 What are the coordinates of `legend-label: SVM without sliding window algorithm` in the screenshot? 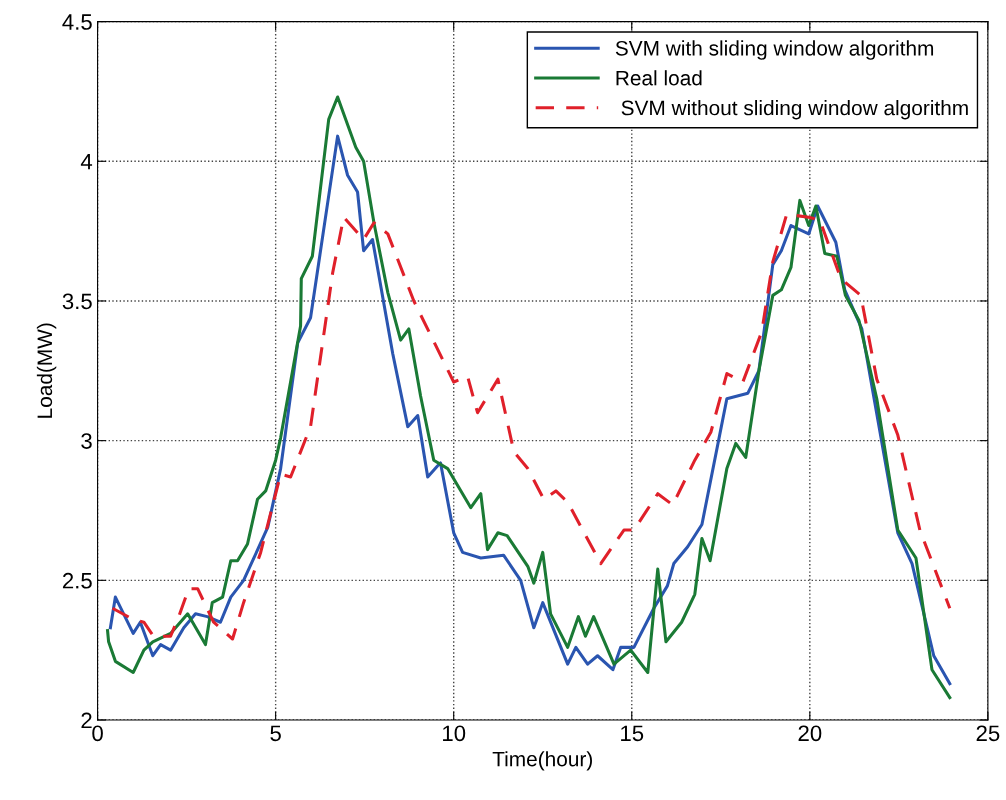 It's located at (794, 110).